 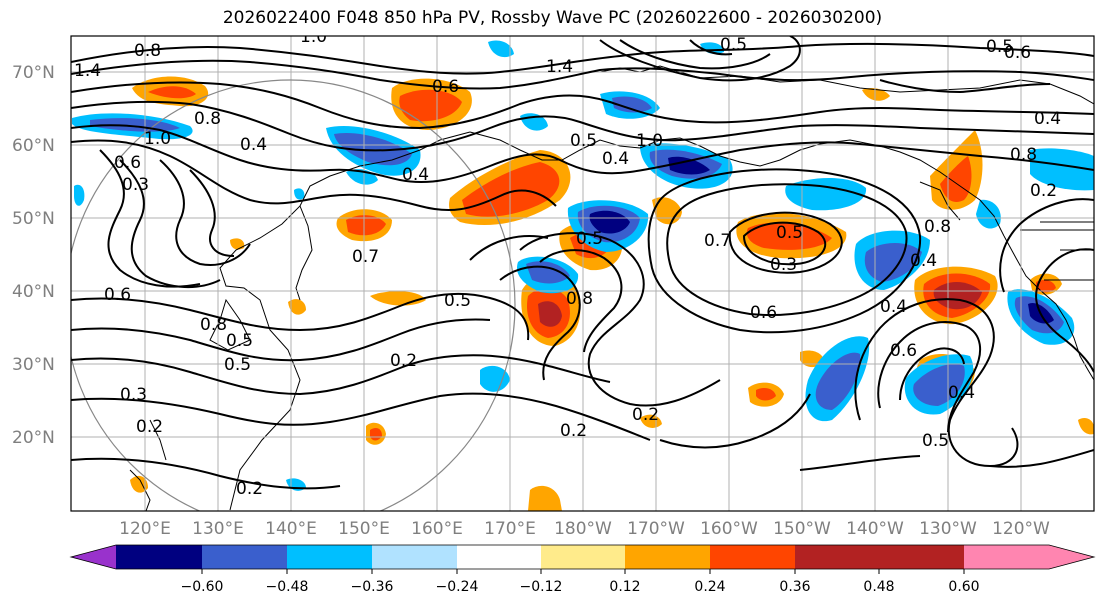 I want to click on colorbar-tick-label: 0.12, so click(x=624, y=587).